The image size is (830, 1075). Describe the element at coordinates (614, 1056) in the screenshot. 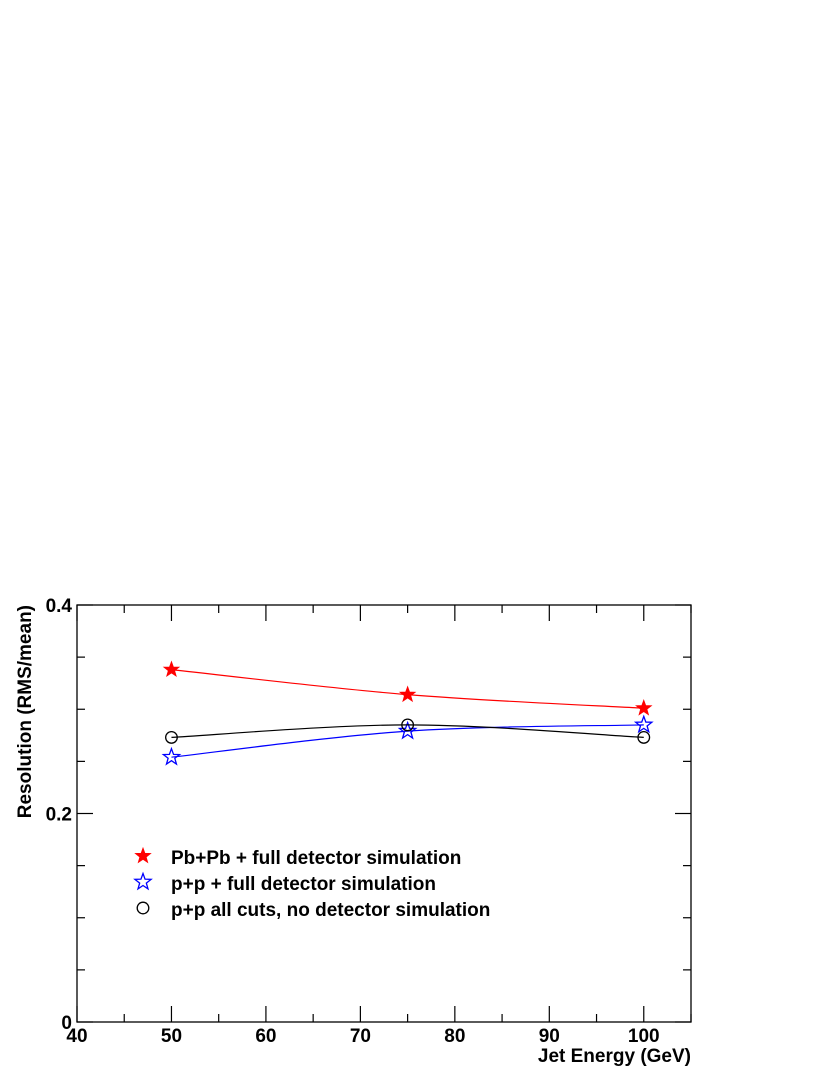

I see `x-axis-title: Jet Energy (GeV)` at that location.